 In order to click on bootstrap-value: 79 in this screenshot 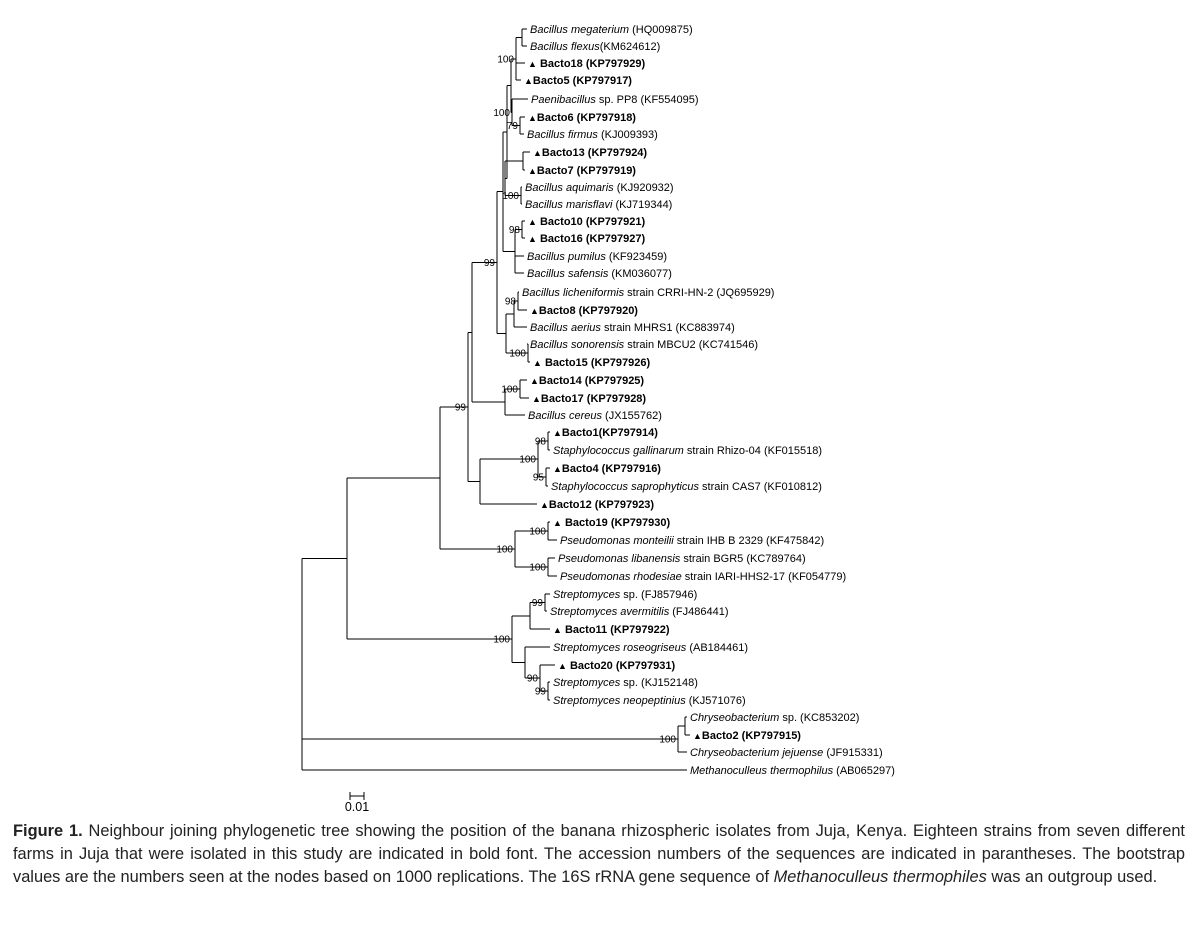, I will do `click(513, 126)`.